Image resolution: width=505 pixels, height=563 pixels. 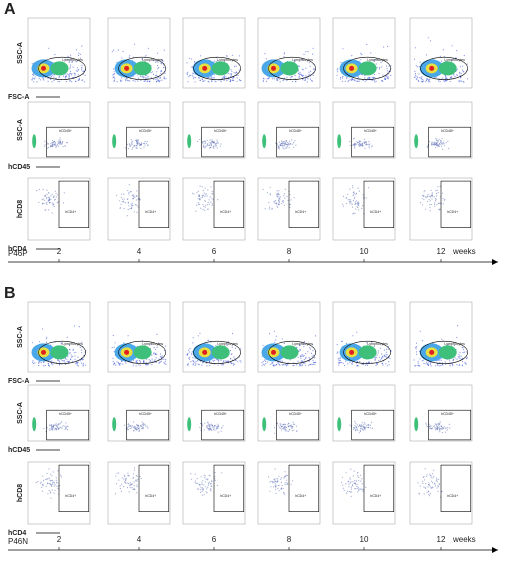 What do you see at coordinates (59, 493) in the screenshot?
I see `flow-plot: hCD4+` at bounding box center [59, 493].